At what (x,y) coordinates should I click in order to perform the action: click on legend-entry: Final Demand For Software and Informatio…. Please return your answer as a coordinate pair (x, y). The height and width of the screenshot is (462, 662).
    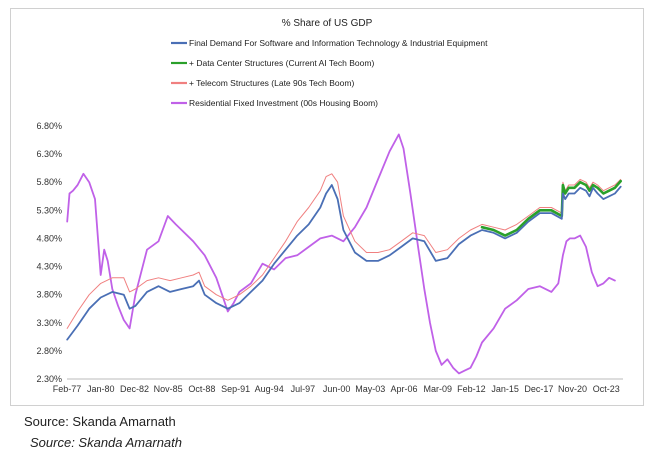
    Looking at the image, I should click on (338, 43).